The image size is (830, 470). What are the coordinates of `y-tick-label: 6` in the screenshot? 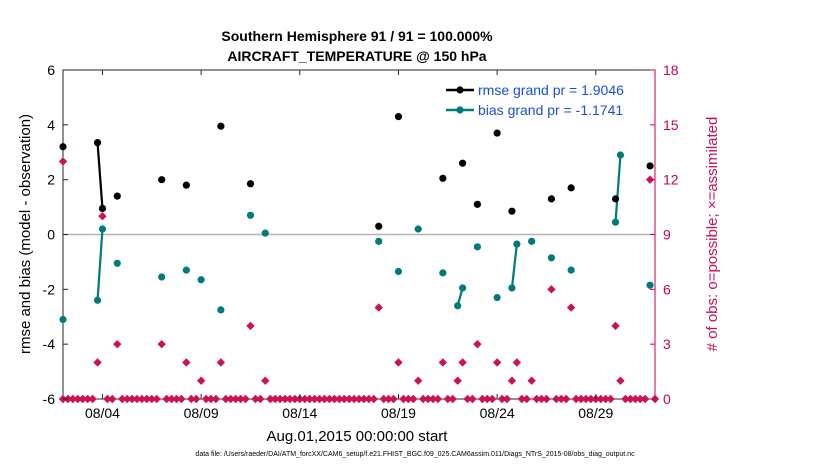 It's located at (51, 70).